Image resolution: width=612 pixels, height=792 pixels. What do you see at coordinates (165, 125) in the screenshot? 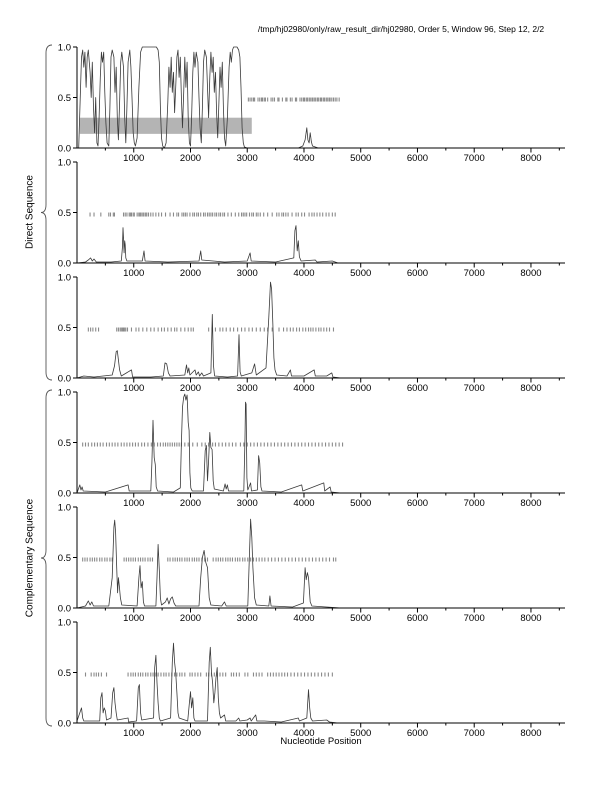
I see `coding-region-bar` at bounding box center [165, 125].